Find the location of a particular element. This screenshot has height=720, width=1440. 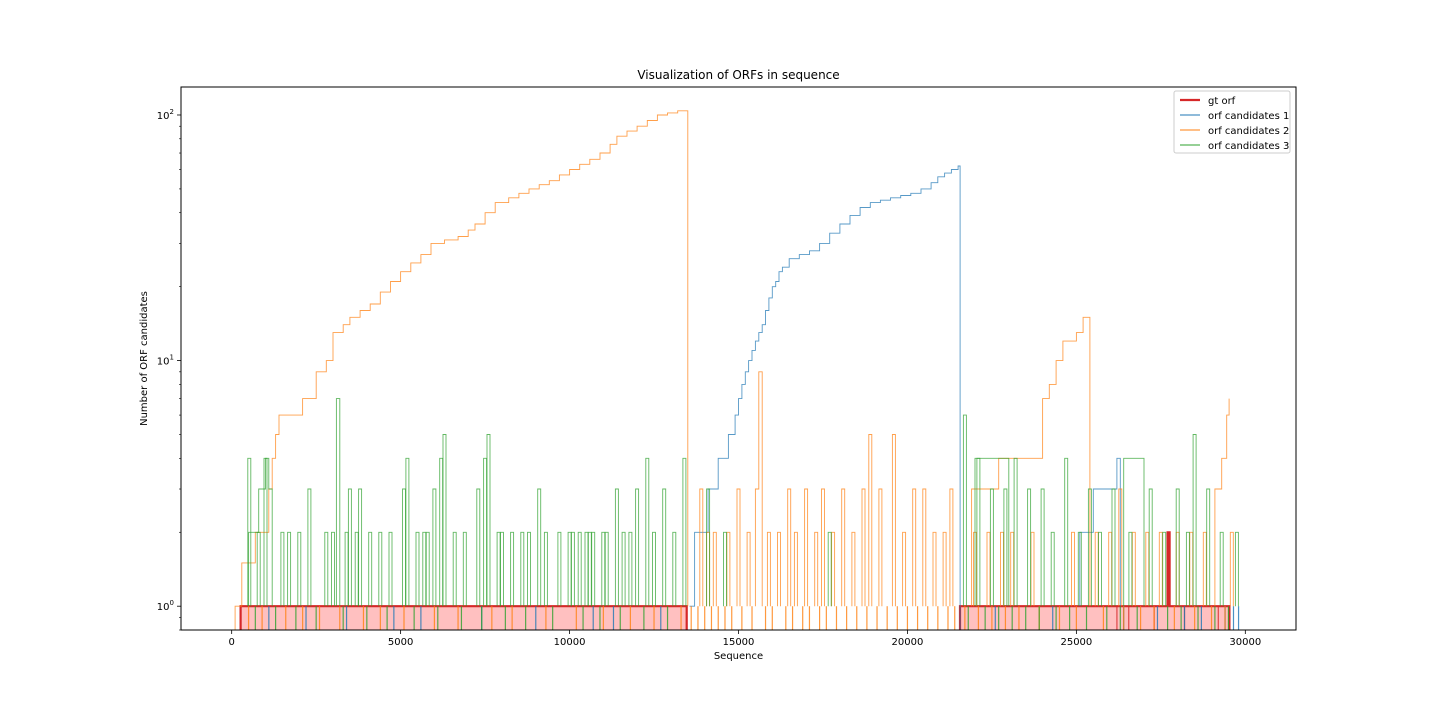

x-tick-label: 25000 is located at coordinates (1076, 642).